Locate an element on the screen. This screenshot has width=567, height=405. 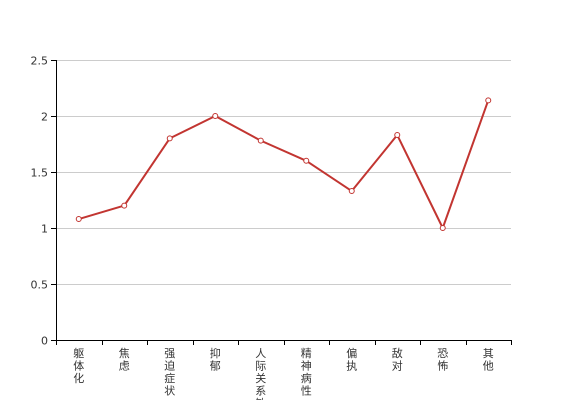
y-tick-label: 2 is located at coordinates (44, 117).